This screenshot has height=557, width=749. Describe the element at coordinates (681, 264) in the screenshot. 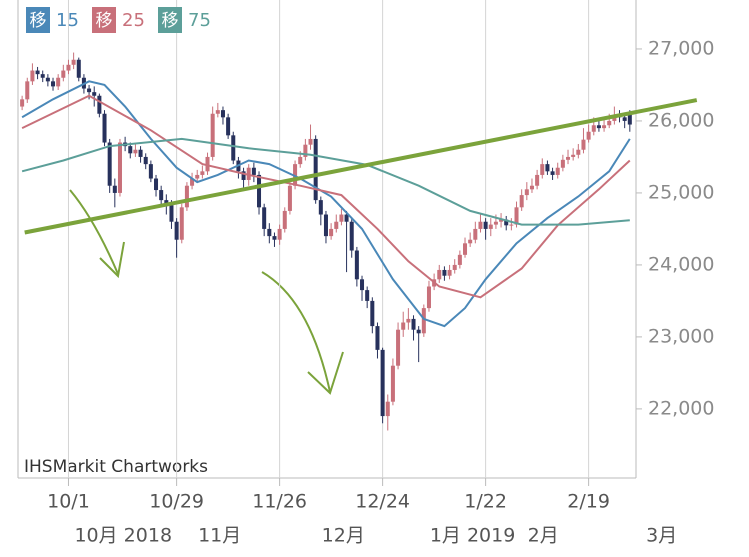

I see `y-tick-label: 24,000` at that location.